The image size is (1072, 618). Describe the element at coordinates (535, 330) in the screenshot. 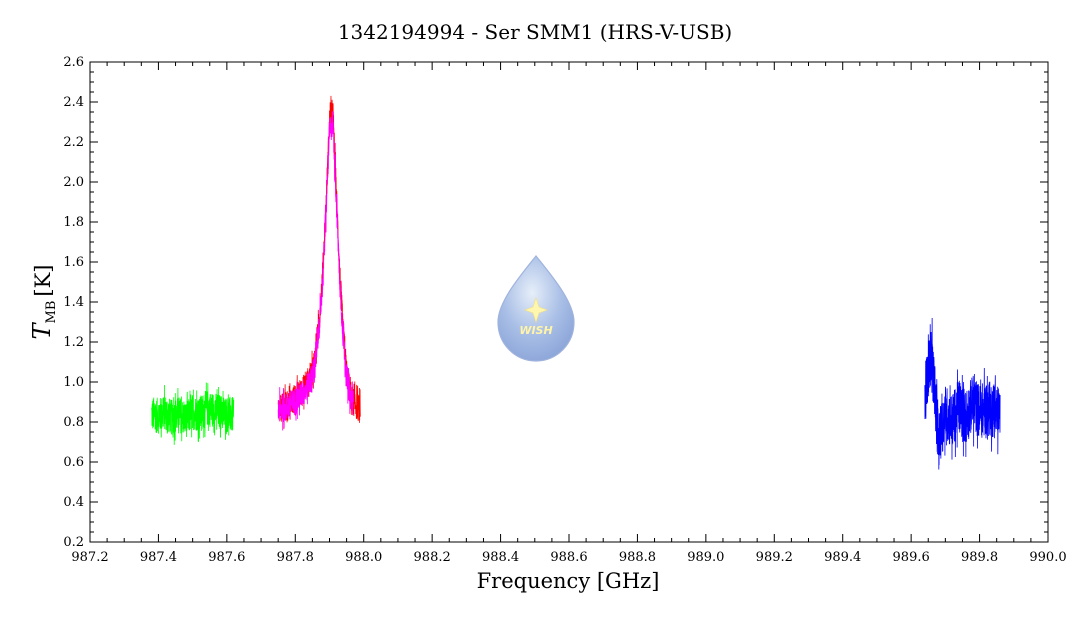

I see `logo-text: WISH` at that location.